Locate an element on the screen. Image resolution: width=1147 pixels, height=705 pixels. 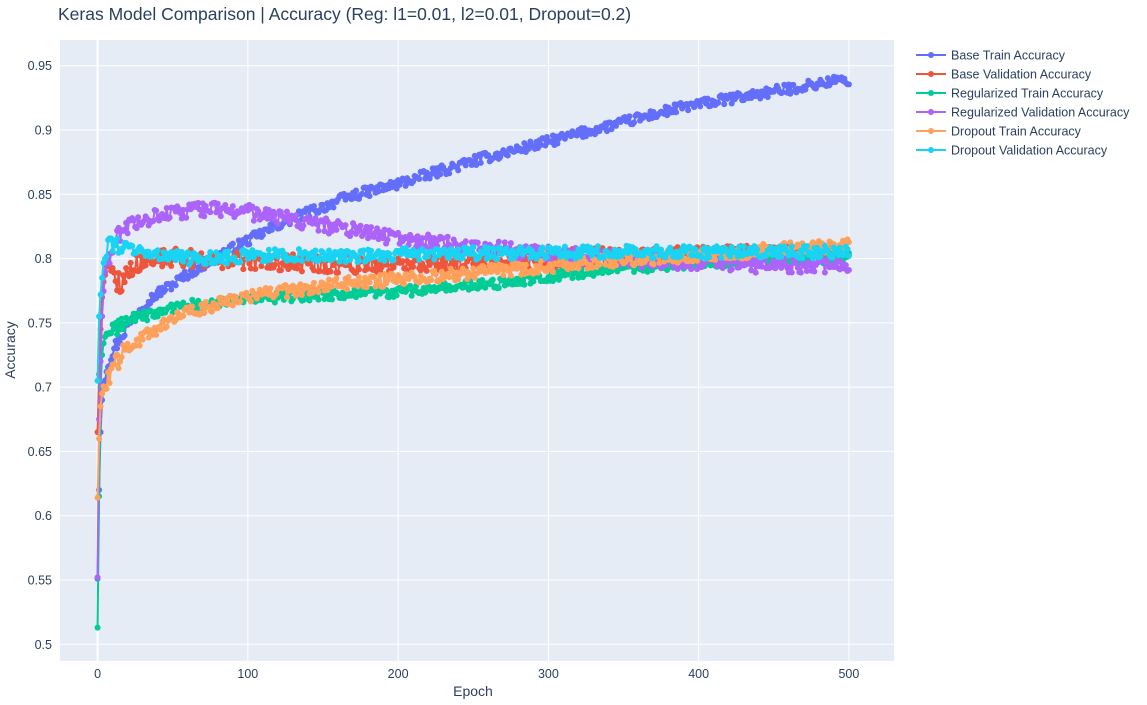
legend-item: Base Train Accuracy is located at coordinates (991, 56).